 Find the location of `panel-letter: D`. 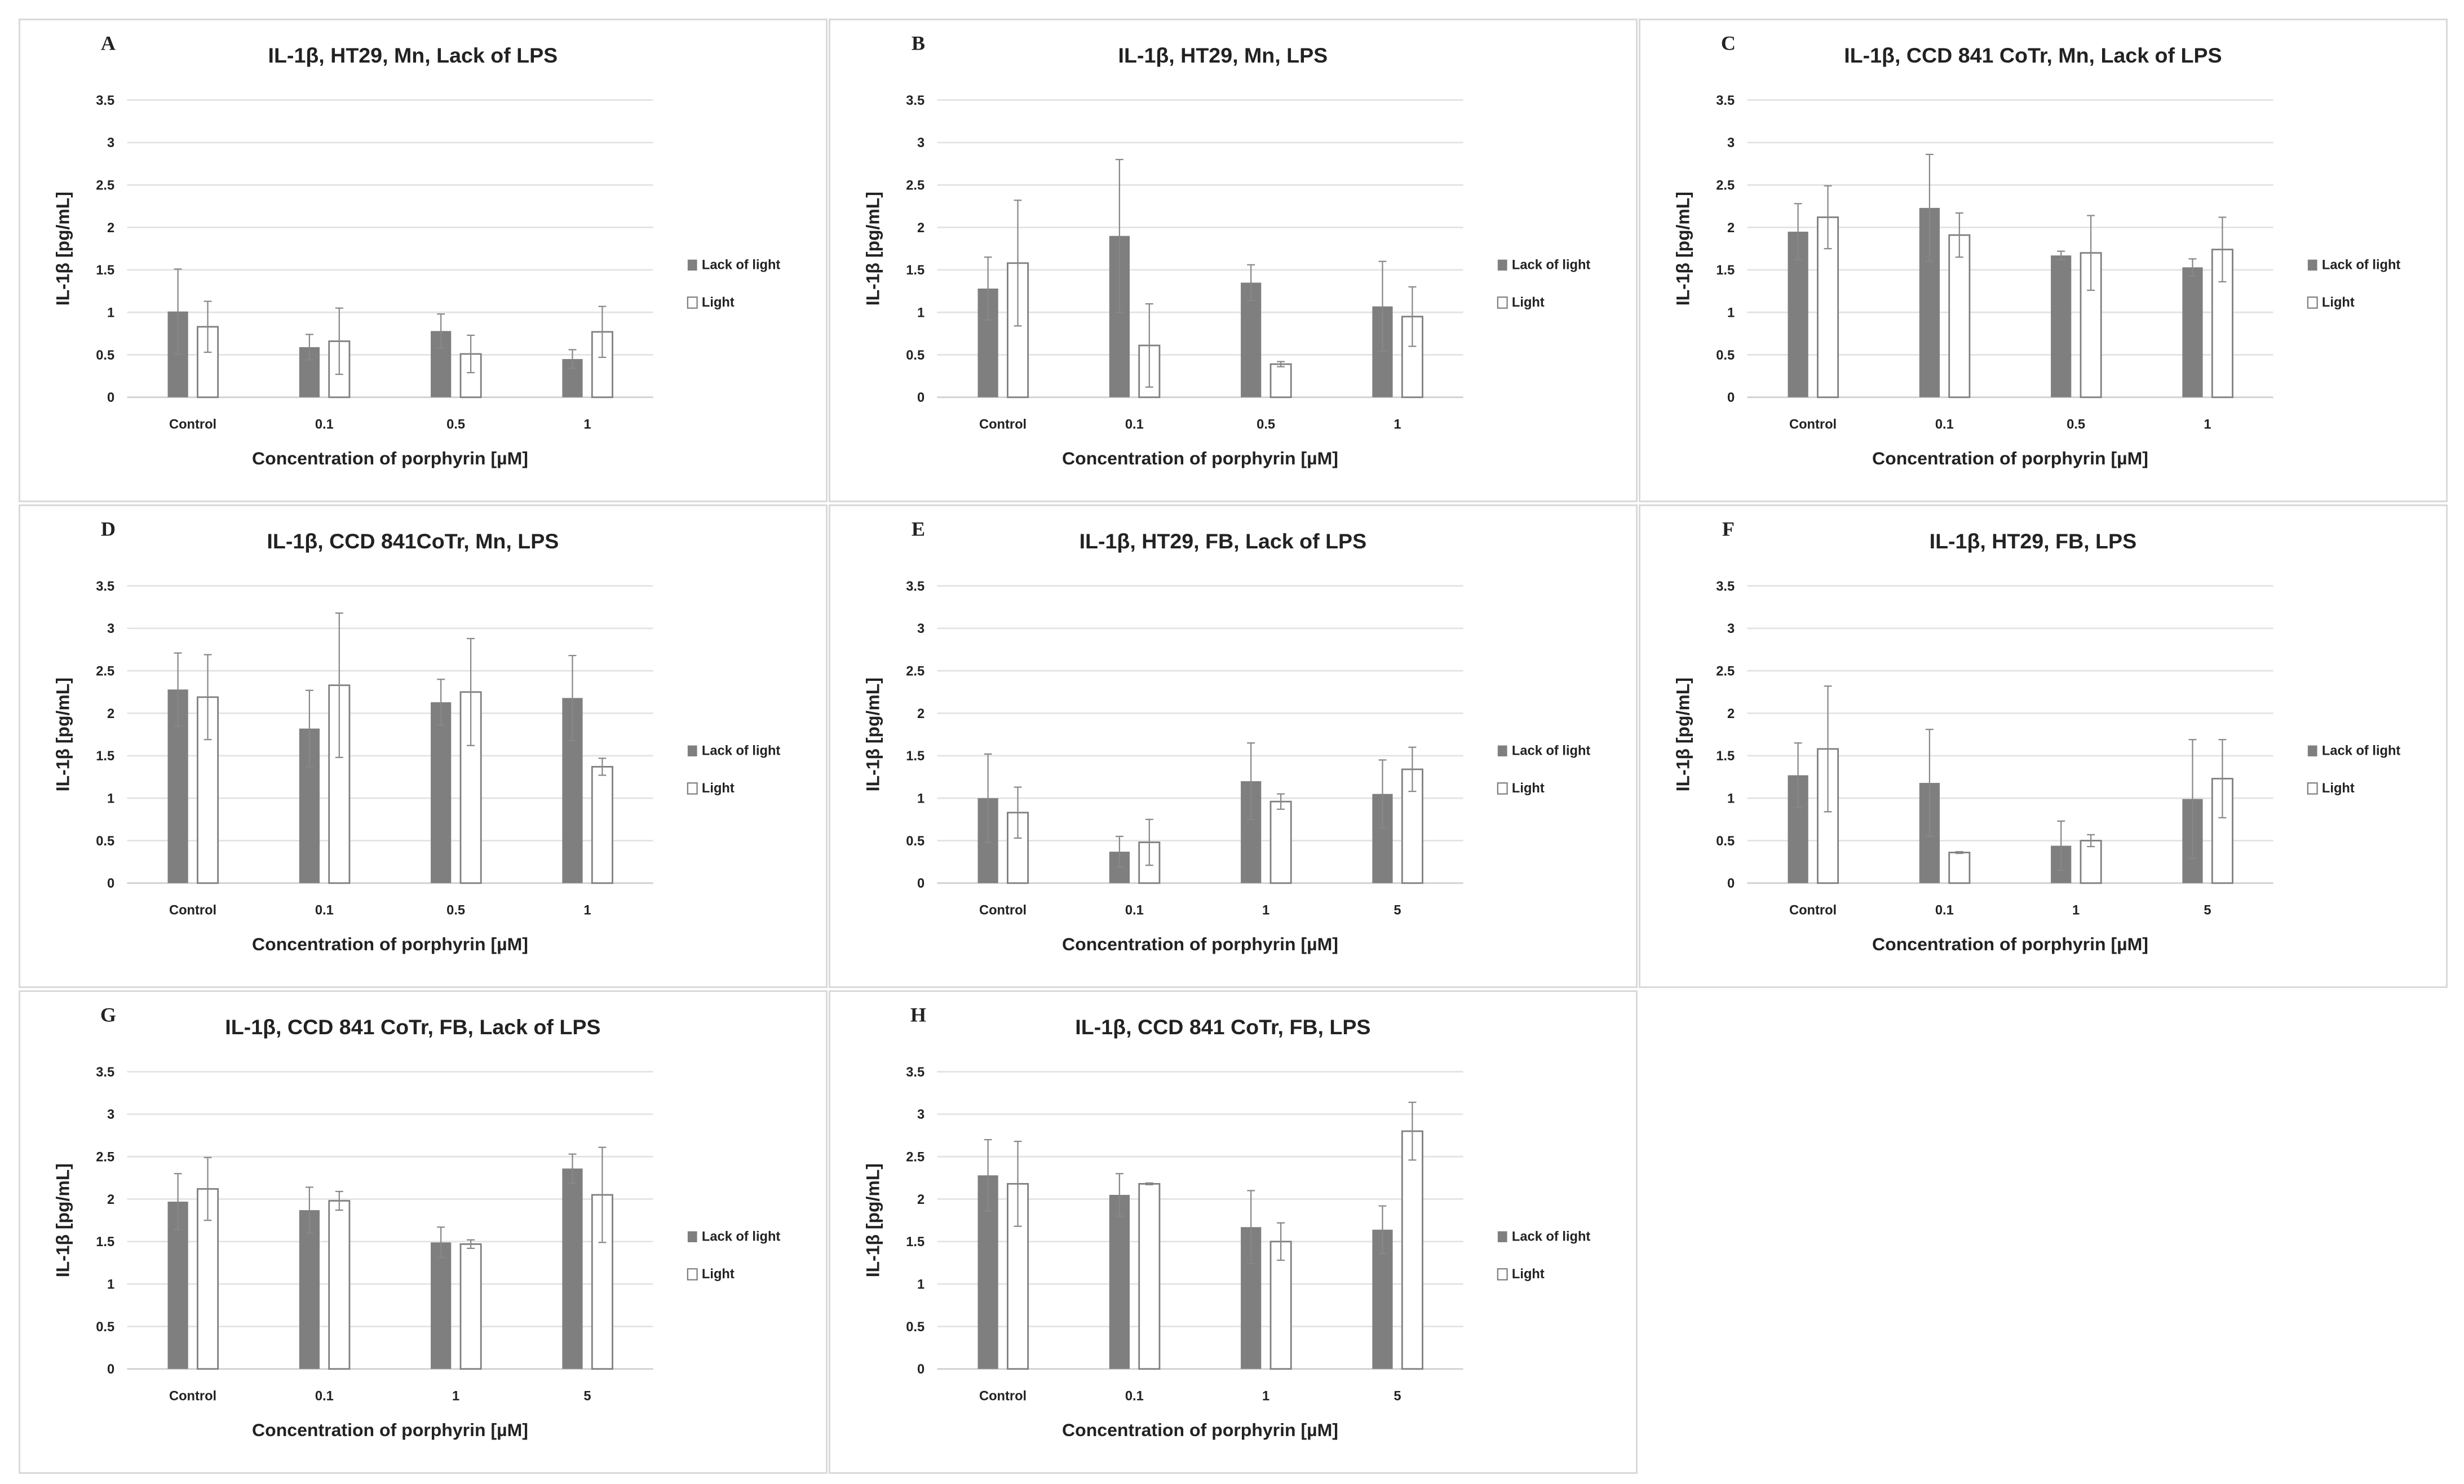

panel-letter: D is located at coordinates (108, 529).